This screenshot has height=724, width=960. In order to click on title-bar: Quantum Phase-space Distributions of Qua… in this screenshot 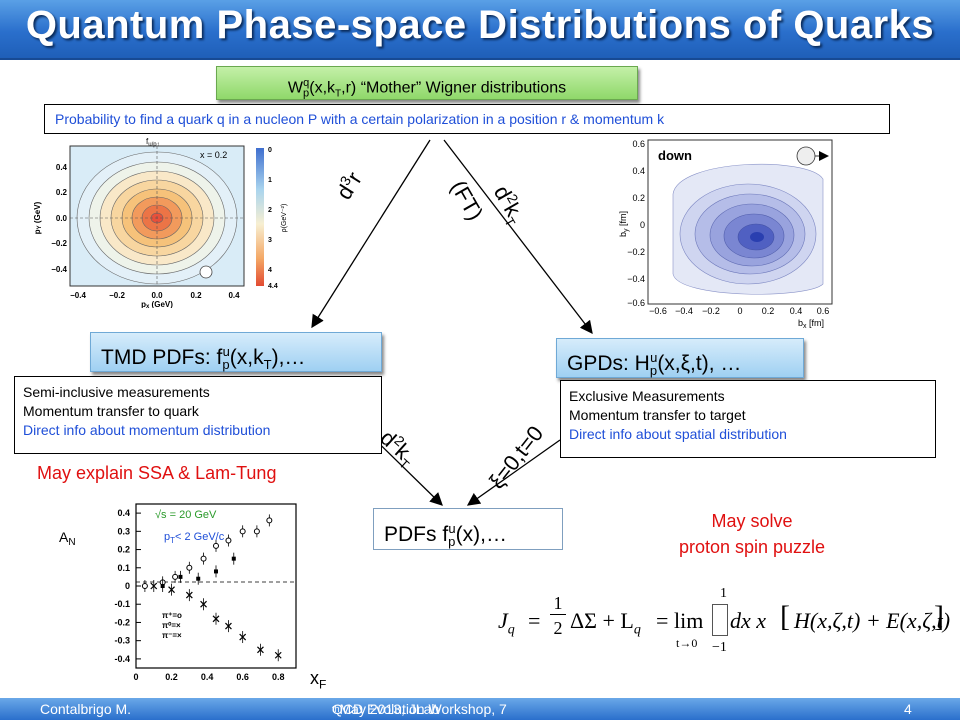, I will do `click(480, 30)`.